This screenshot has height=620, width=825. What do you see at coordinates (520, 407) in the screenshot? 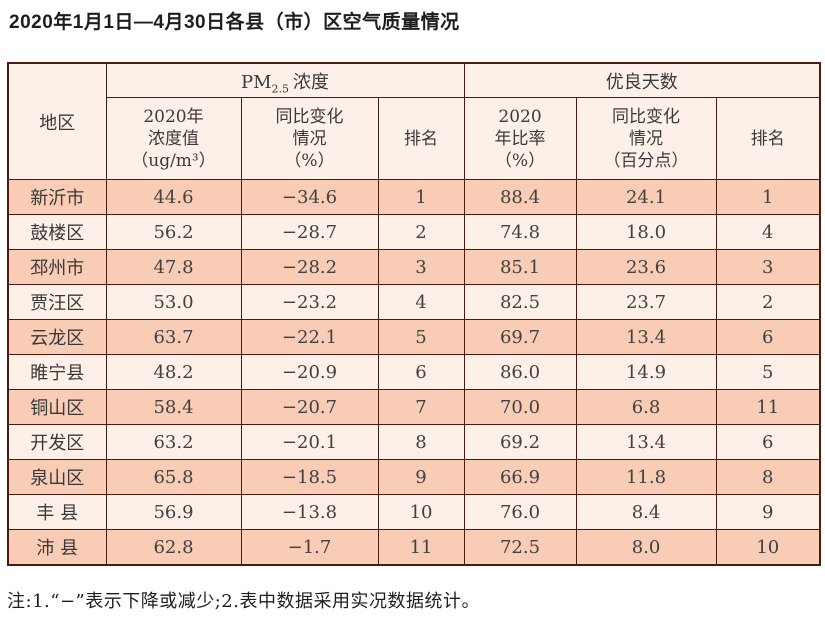
I see `days-rate-cell: 70.0` at bounding box center [520, 407].